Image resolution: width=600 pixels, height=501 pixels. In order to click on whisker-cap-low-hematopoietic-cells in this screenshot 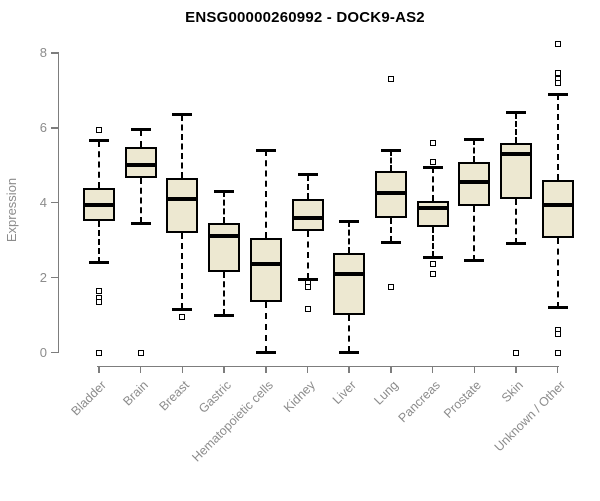, I will do `click(265, 352)`.